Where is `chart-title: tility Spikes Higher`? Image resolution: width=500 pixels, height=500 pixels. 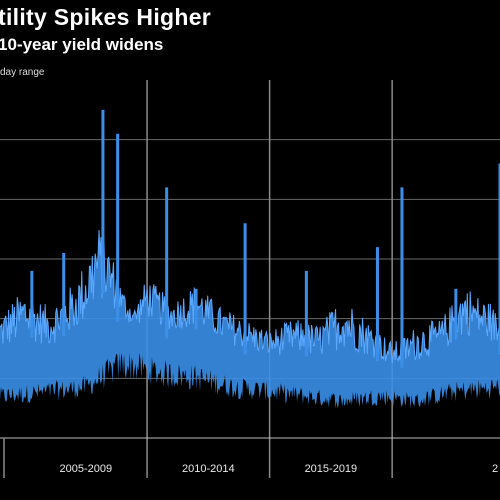
chart-title: tility Spikes Higher is located at coordinates (106, 17).